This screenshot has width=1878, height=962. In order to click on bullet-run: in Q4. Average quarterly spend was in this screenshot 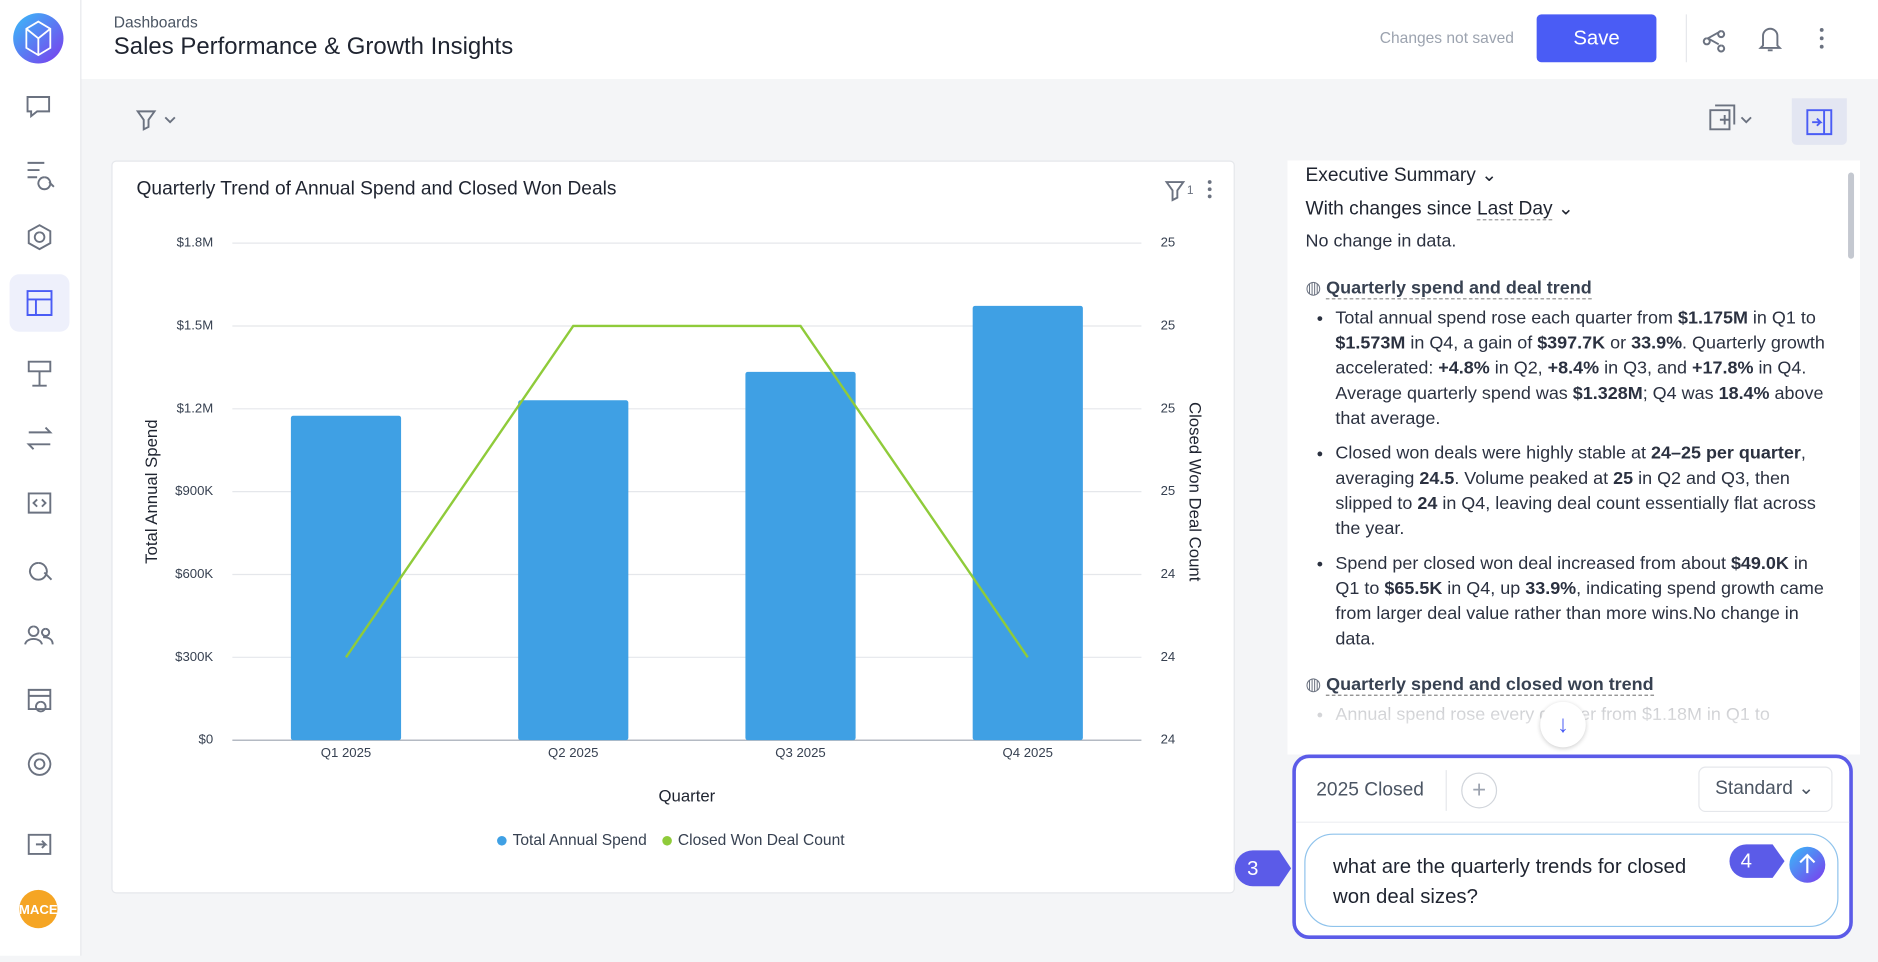, I will do `click(1571, 381)`.